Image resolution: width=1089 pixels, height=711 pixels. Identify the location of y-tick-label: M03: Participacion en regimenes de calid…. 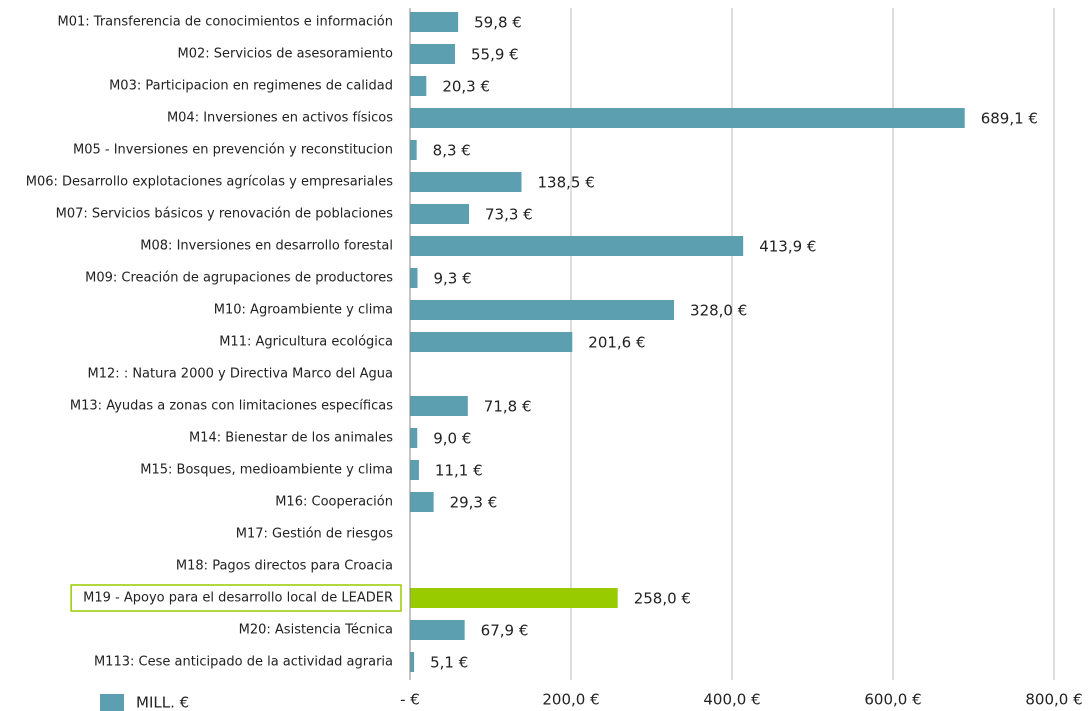
(251, 86).